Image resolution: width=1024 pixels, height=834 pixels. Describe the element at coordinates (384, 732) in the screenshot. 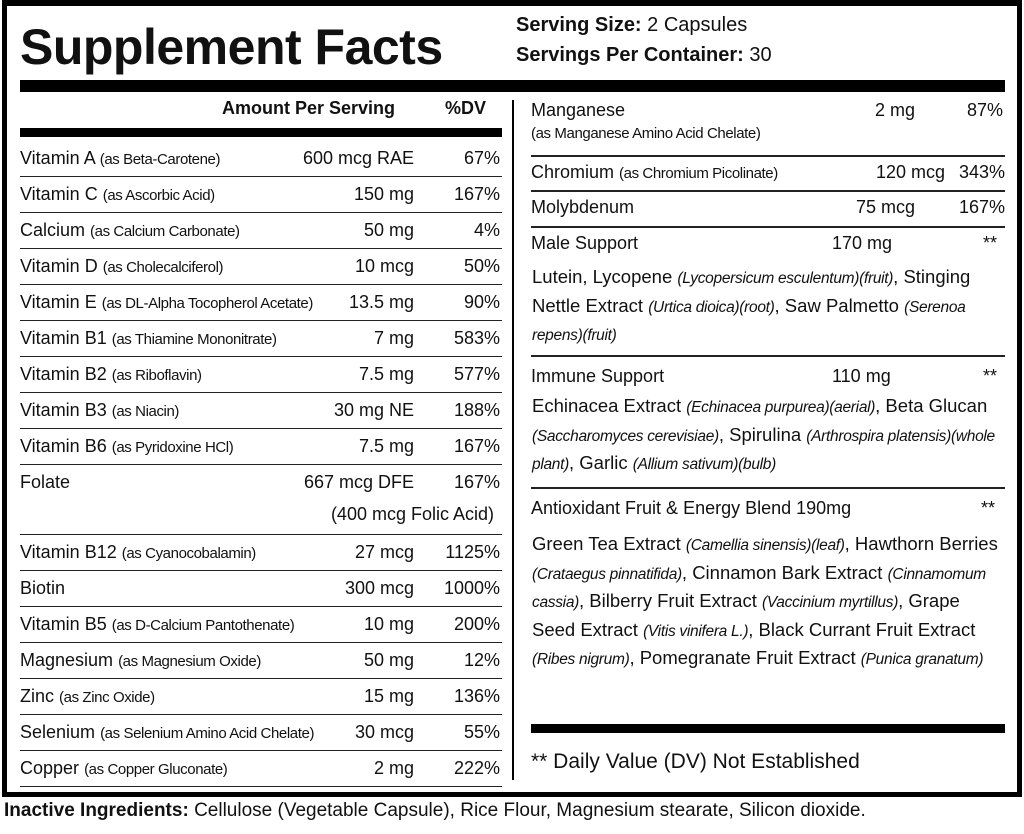

I see `nutrient-amount: 30 mcg` at that location.